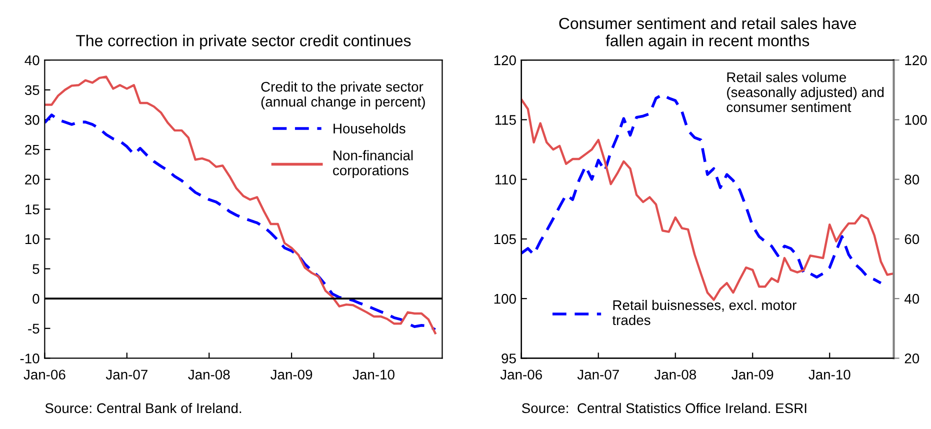  I want to click on source-note: Source: Central Bank of Ireland., so click(143, 408).